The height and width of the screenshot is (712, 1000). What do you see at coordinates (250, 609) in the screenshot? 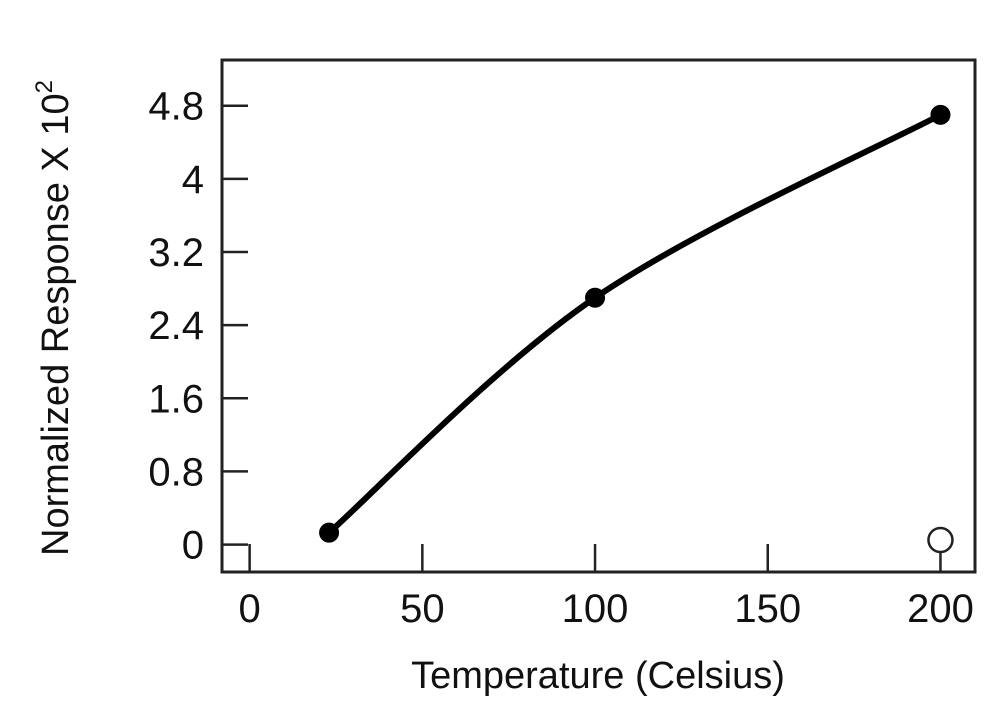
I see `x-tick-label: 0` at bounding box center [250, 609].